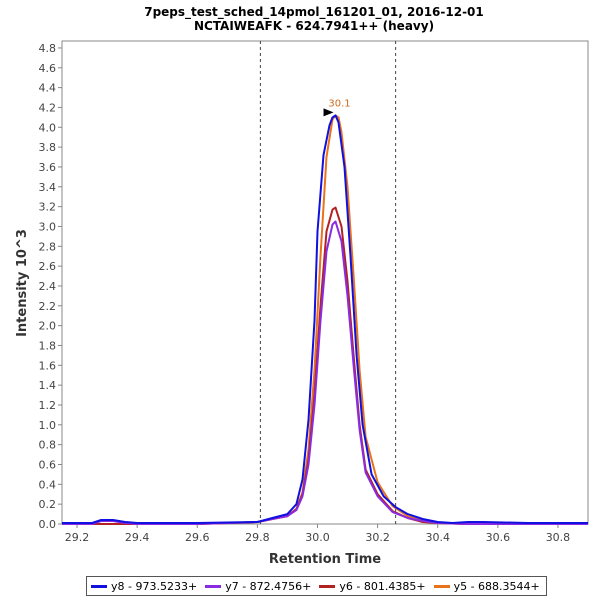  I want to click on y-tick-label: 0.8, so click(48, 445).